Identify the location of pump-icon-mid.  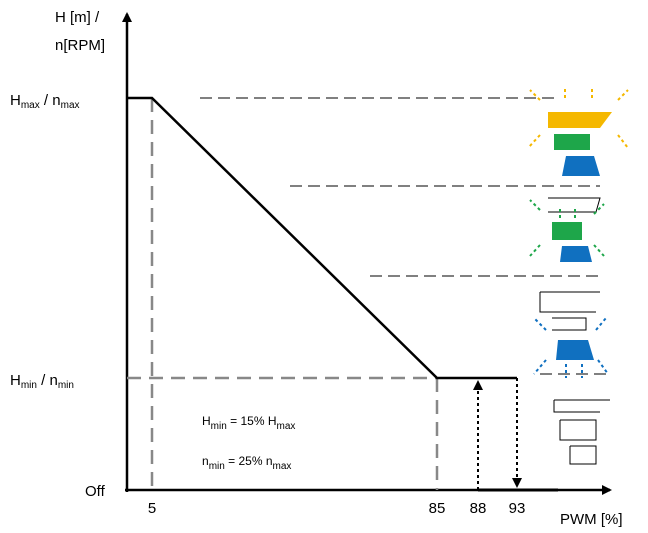
(567, 229).